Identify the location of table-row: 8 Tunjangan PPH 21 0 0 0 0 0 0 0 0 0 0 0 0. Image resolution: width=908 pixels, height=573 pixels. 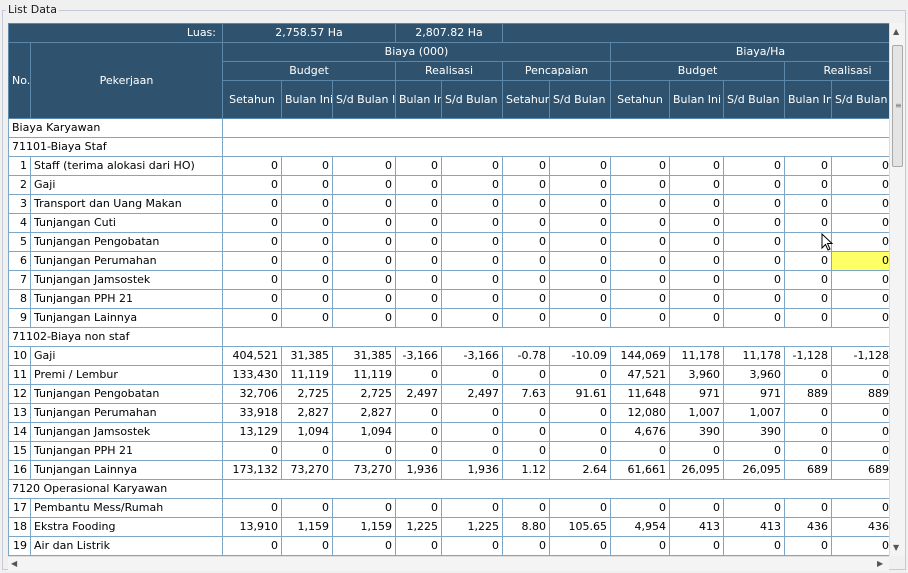
(448, 299).